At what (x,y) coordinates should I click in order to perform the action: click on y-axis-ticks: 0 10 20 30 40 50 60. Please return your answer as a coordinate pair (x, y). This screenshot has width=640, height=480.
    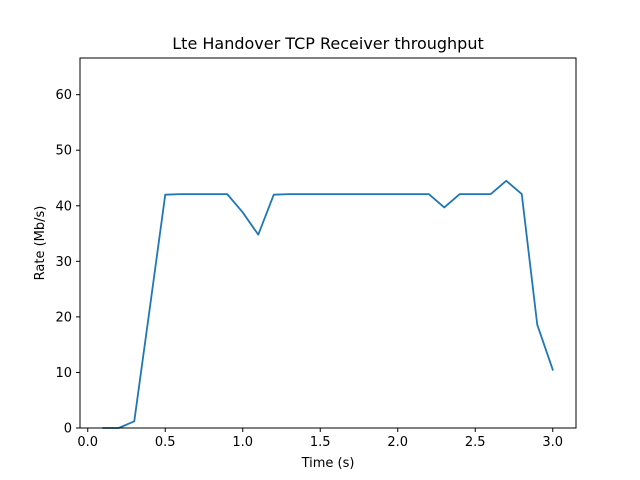
    Looking at the image, I should click on (67, 262).